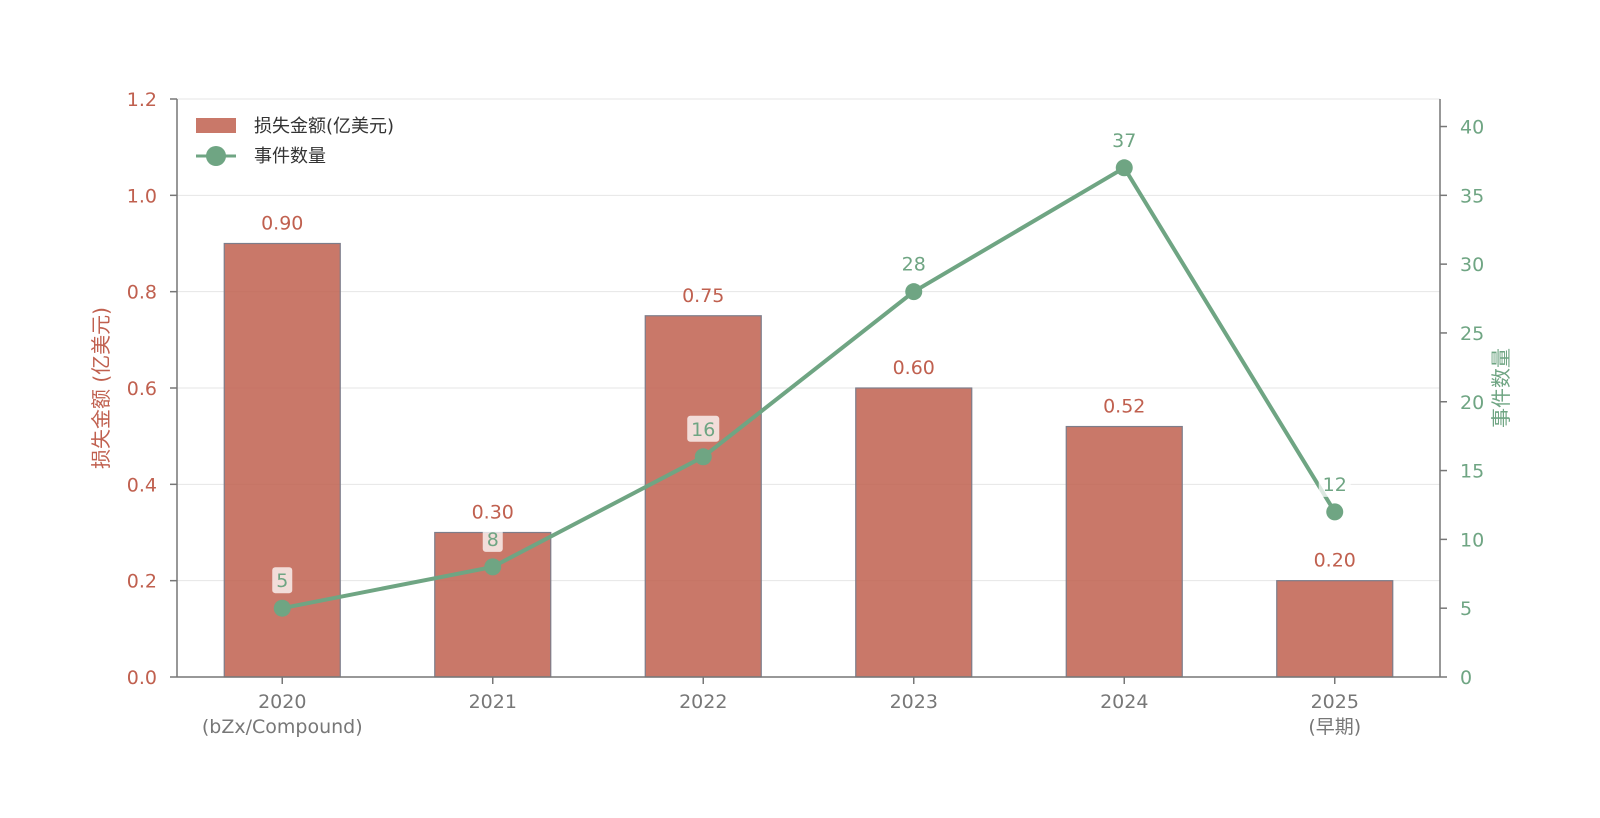 Image resolution: width=1600 pixels, height=818 pixels. Describe the element at coordinates (1472, 265) in the screenshot. I see `y-right-tick-label: 30` at that location.